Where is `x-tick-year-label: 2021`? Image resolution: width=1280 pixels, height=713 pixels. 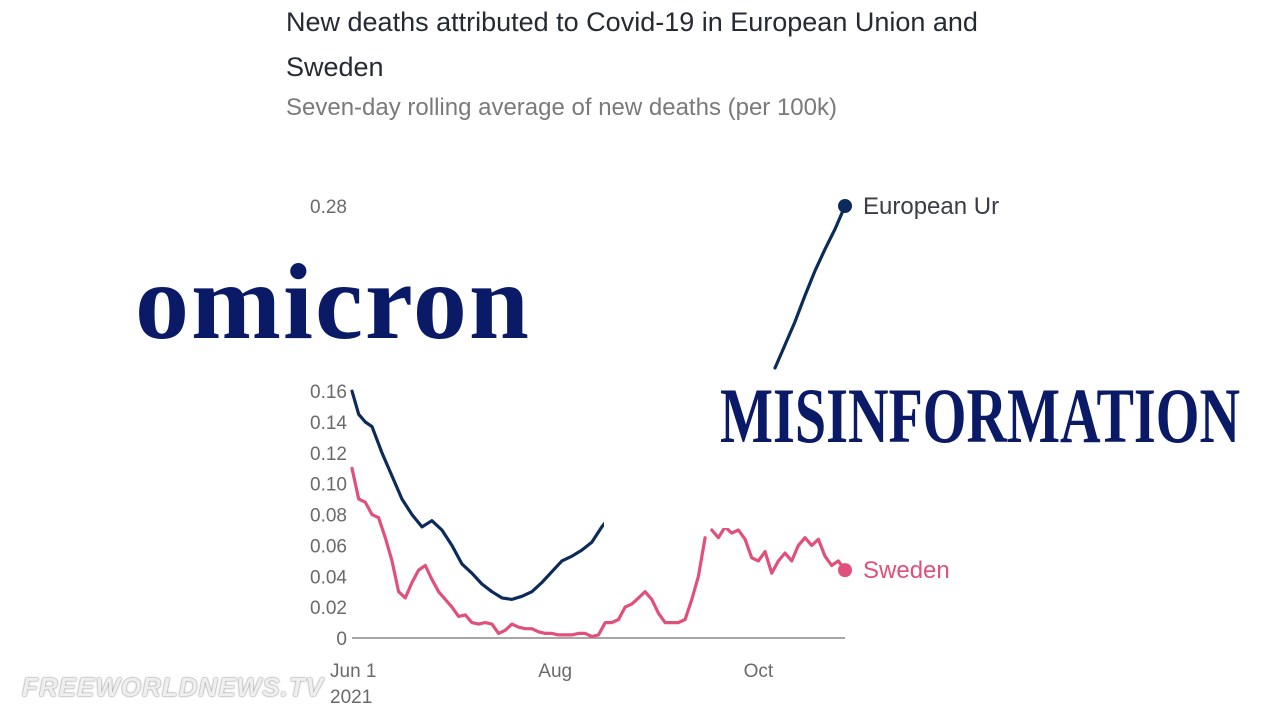
x-tick-year-label: 2021 is located at coordinates (351, 697).